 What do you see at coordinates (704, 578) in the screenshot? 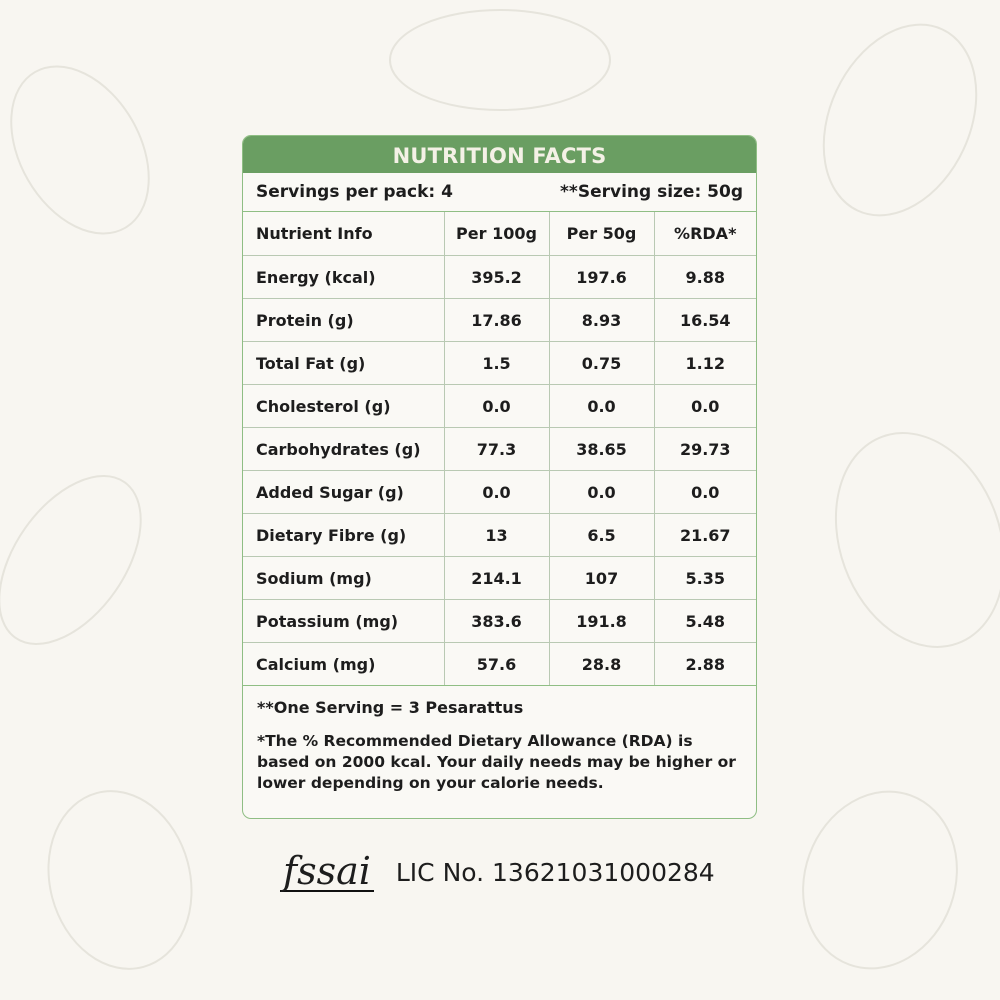
I see `rda-value: 5.35` at bounding box center [704, 578].